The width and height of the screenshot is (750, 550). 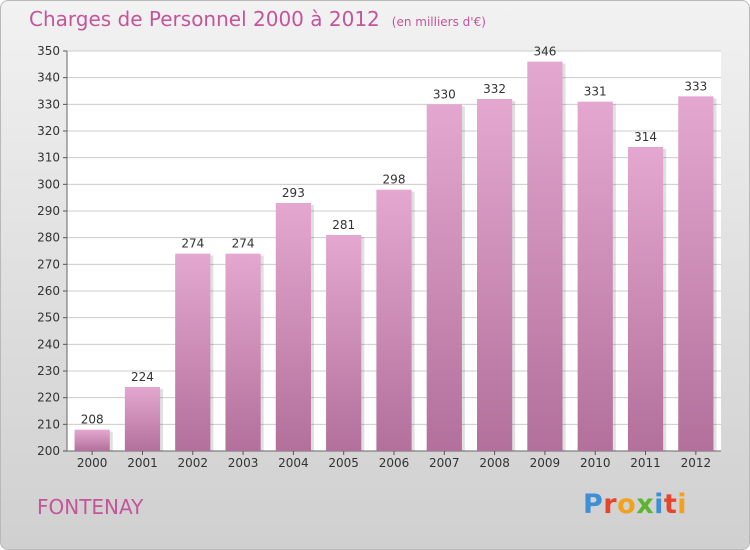 I want to click on y-tick-label: 310, so click(x=48, y=158).